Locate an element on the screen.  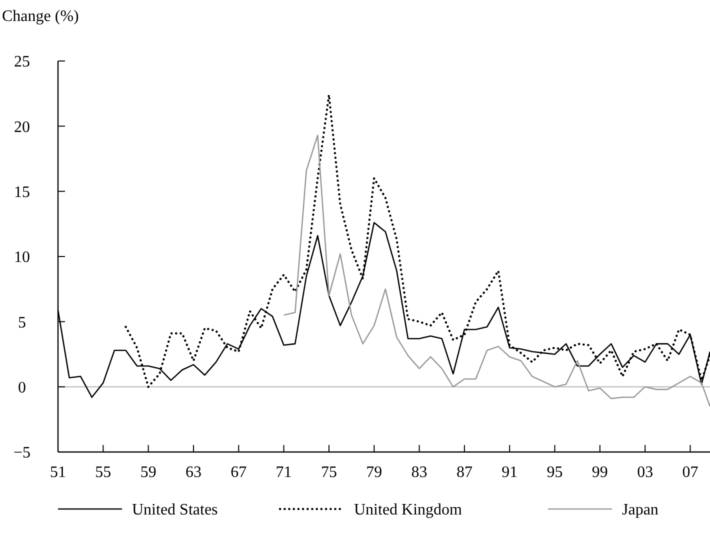
x-tick-label: 83 is located at coordinates (419, 472).